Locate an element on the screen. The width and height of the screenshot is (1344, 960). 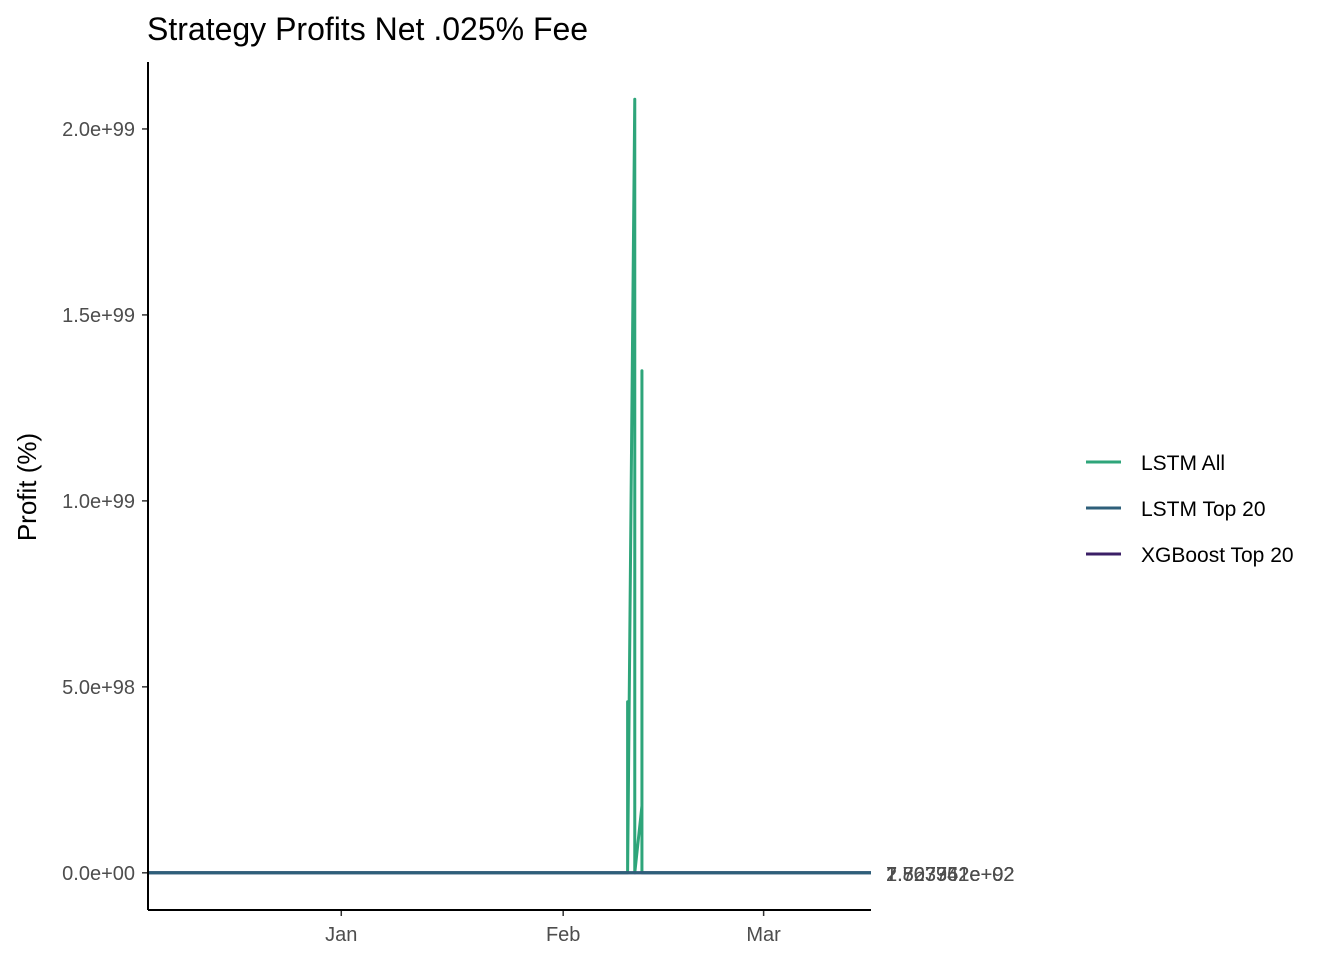
end-value-label: 2.567352e+02 is located at coordinates (950, 875).